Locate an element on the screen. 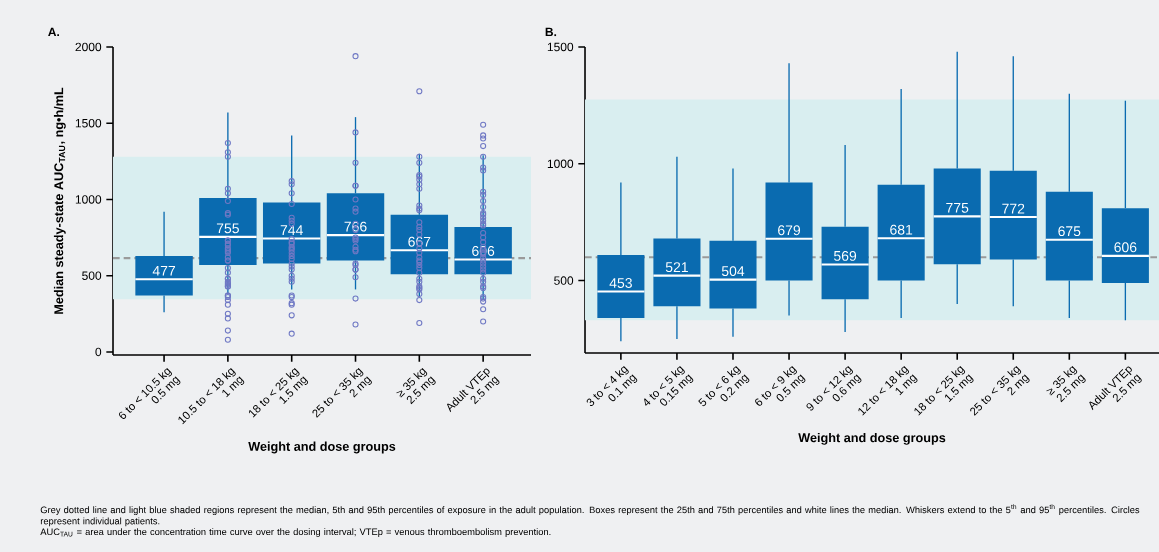 Image resolution: width=1159 pixels, height=552 pixels. x-tick-label: 18 to < 25 kg 1.5 mg is located at coordinates (278, 392).